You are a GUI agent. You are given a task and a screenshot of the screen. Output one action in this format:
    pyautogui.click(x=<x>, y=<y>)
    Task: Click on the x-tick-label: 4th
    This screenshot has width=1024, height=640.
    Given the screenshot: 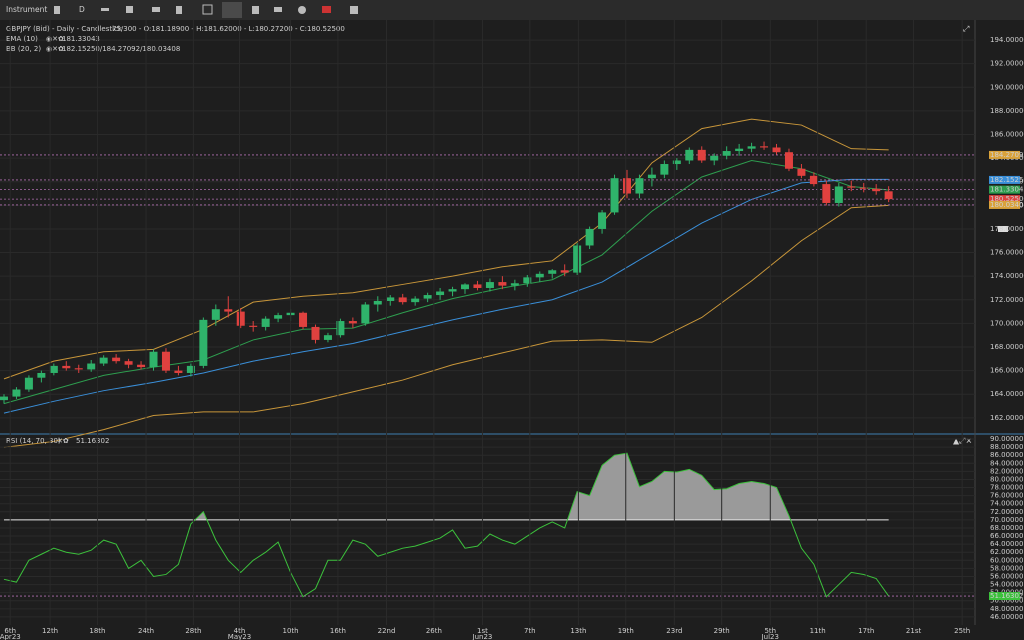 What is the action you would take?
    pyautogui.click(x=240, y=631)
    